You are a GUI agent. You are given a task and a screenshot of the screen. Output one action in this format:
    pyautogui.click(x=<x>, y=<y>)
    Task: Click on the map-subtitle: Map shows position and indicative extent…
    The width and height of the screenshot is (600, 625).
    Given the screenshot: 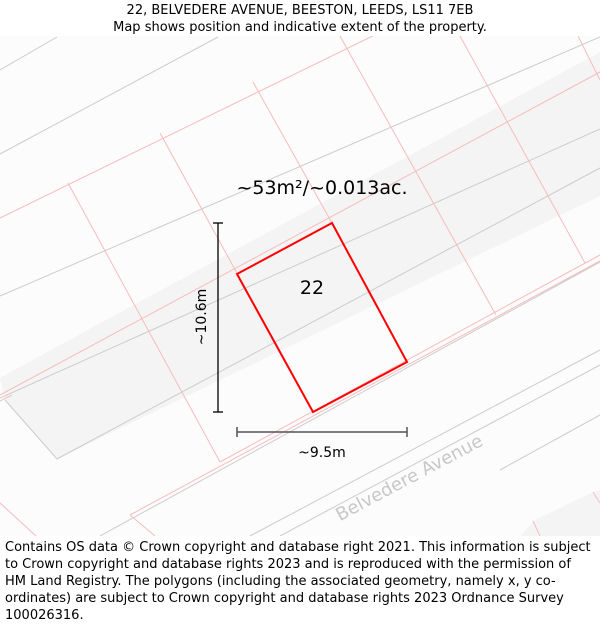 What is the action you would take?
    pyautogui.click(x=300, y=27)
    